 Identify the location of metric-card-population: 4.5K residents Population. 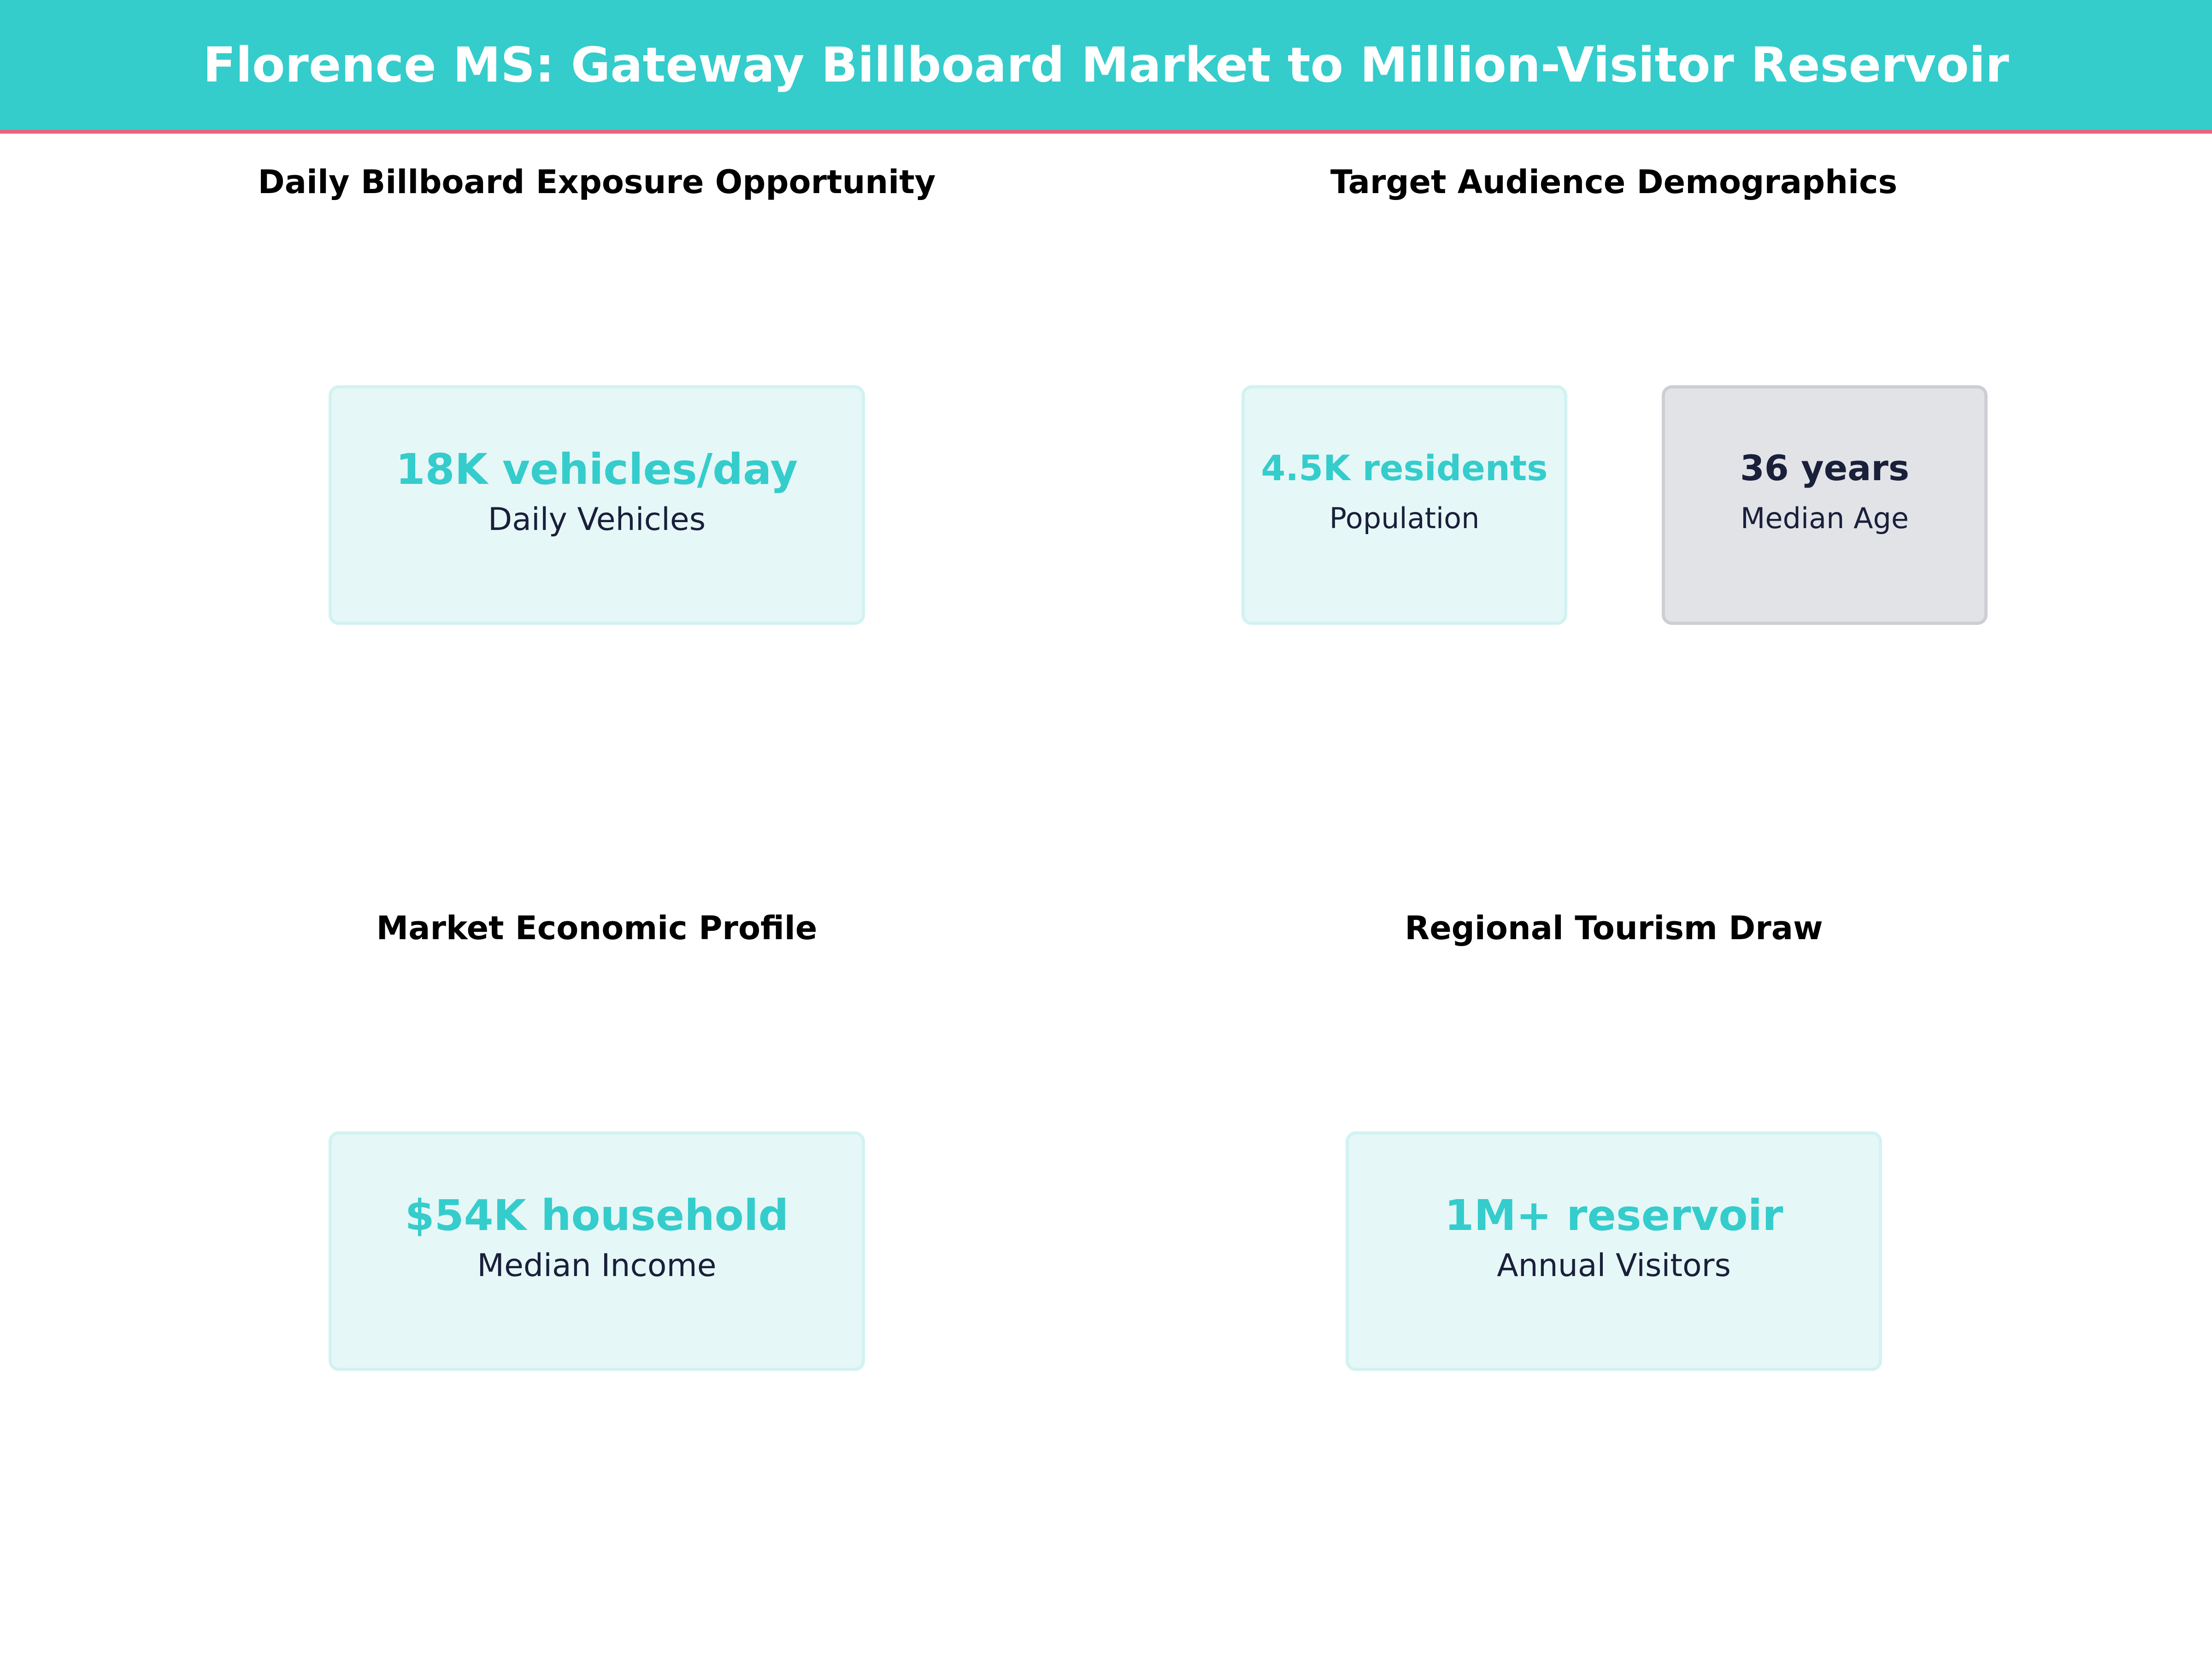
(1404, 505).